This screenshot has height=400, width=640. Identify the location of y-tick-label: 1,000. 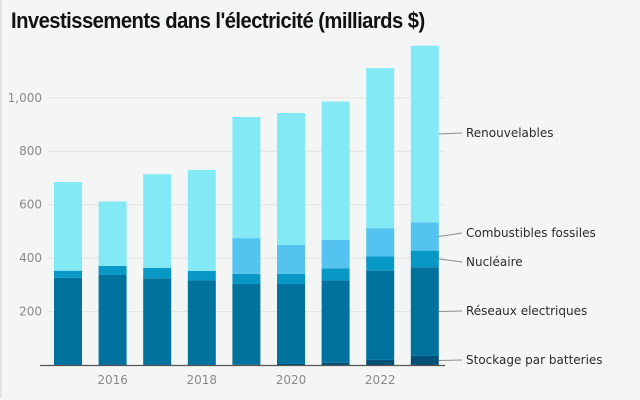
(25, 98).